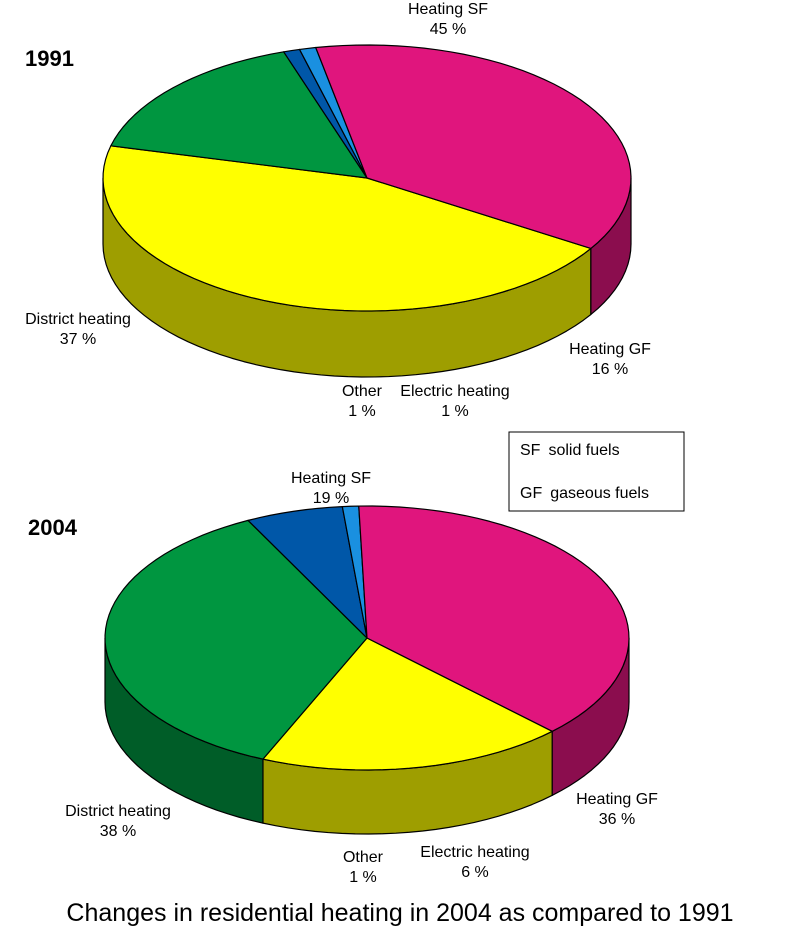 The height and width of the screenshot is (930, 800). Describe the element at coordinates (454, 401) in the screenshot. I see `slice-label-electric-heating: Electric heating 1 %` at that location.